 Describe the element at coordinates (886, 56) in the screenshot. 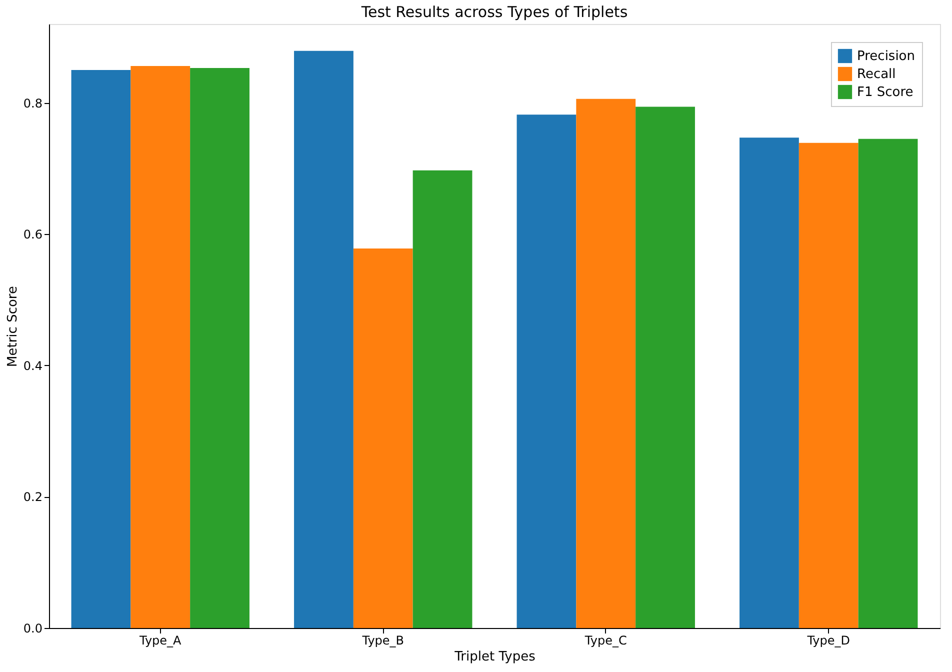

I see `legend-label: Precision` at that location.